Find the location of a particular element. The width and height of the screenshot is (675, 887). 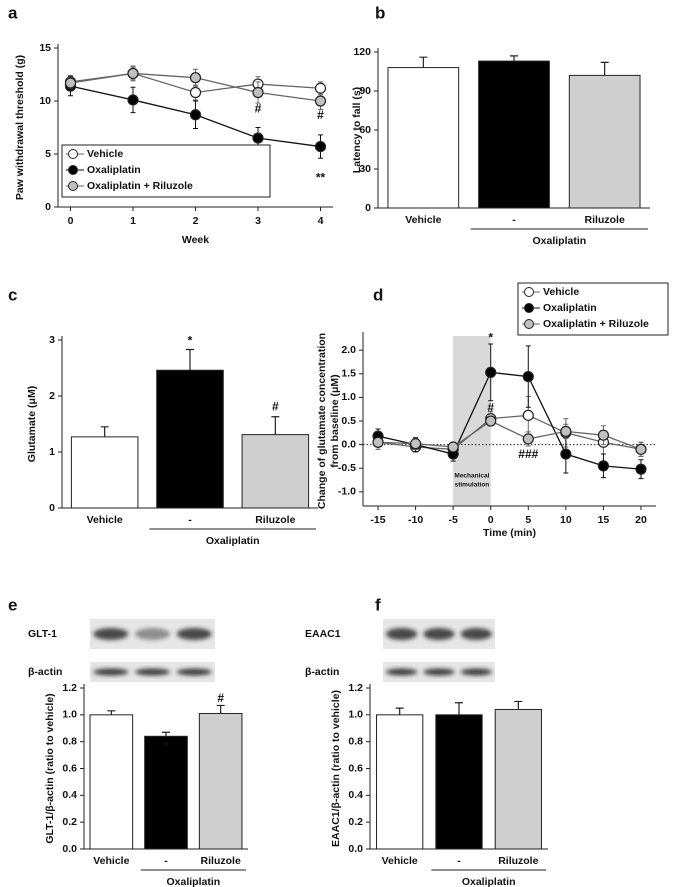

x-tick-label: 4 is located at coordinates (321, 221).